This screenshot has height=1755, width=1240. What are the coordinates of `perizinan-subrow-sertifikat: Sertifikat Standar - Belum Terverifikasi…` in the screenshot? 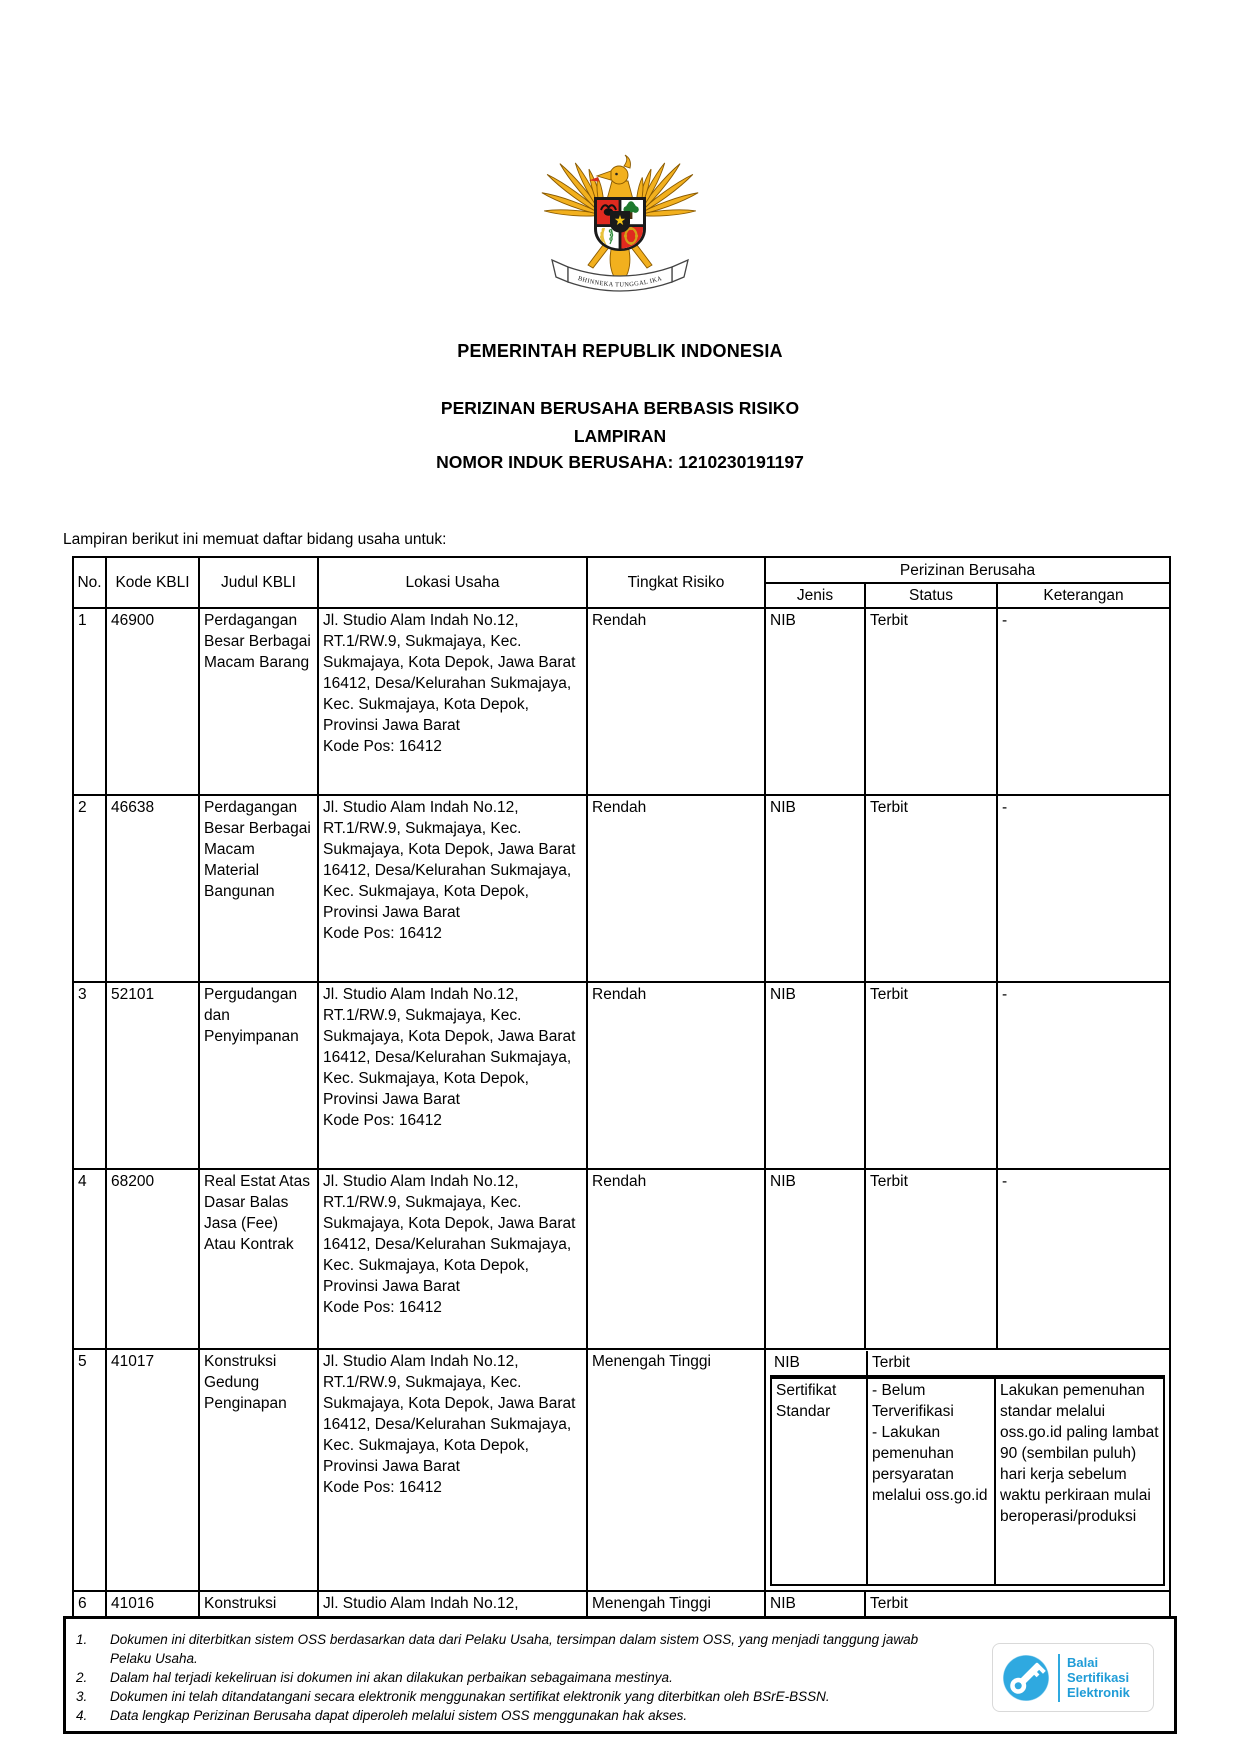 It's located at (967, 1481).